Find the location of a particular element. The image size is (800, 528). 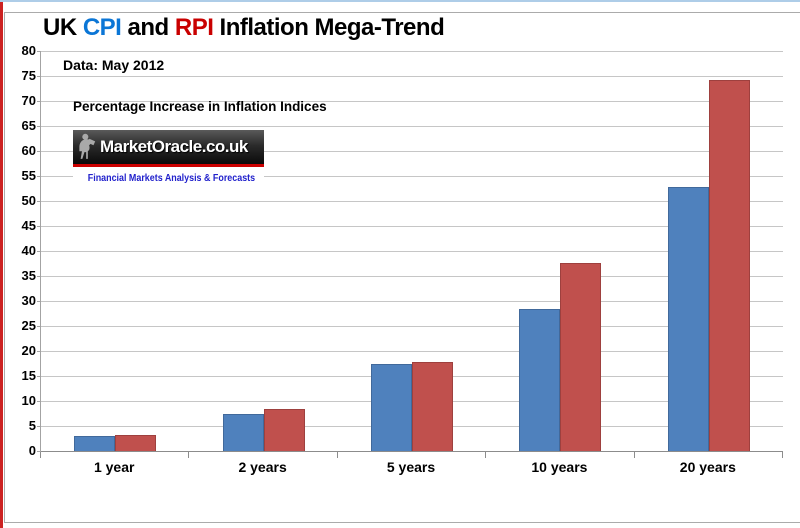

y-axis-tick-label: 40 is located at coordinates (28, 250).